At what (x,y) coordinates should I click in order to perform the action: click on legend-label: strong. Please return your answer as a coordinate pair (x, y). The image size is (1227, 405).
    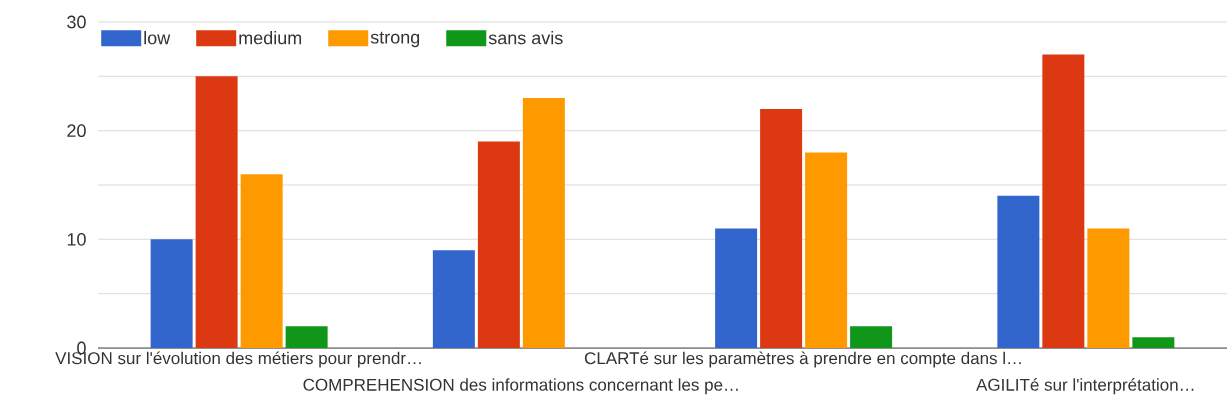
    Looking at the image, I should click on (395, 39).